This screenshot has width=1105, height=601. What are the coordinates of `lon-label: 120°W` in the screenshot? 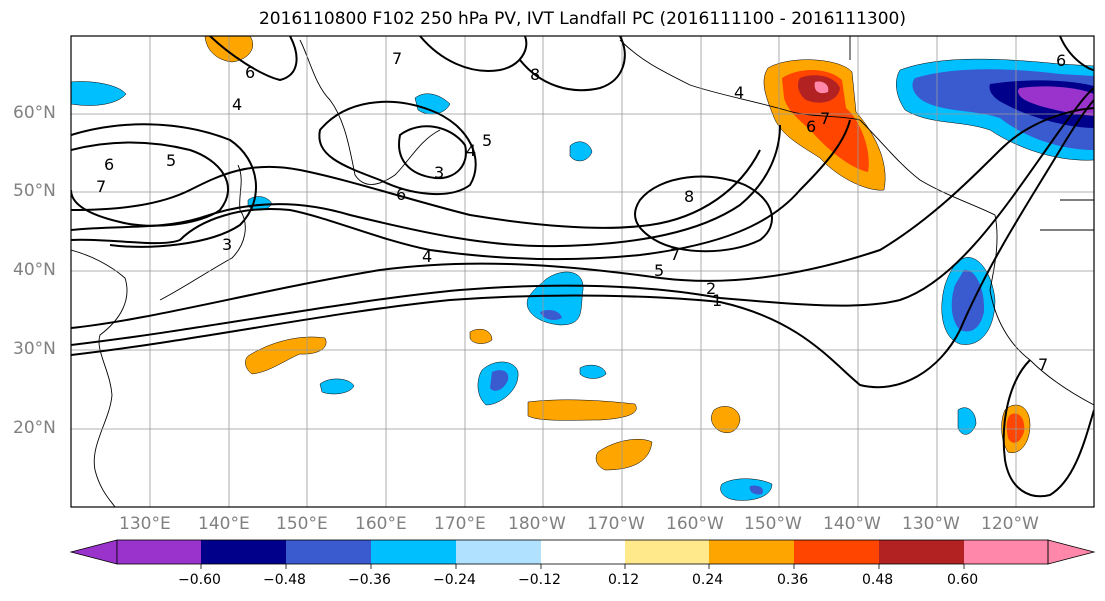 It's located at (1010, 524).